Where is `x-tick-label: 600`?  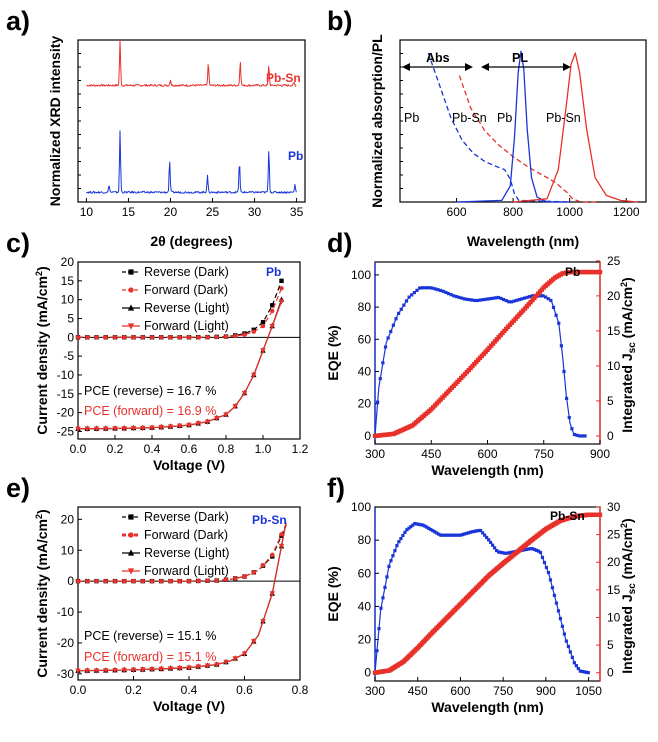 x-tick-label: 600 is located at coordinates (457, 212).